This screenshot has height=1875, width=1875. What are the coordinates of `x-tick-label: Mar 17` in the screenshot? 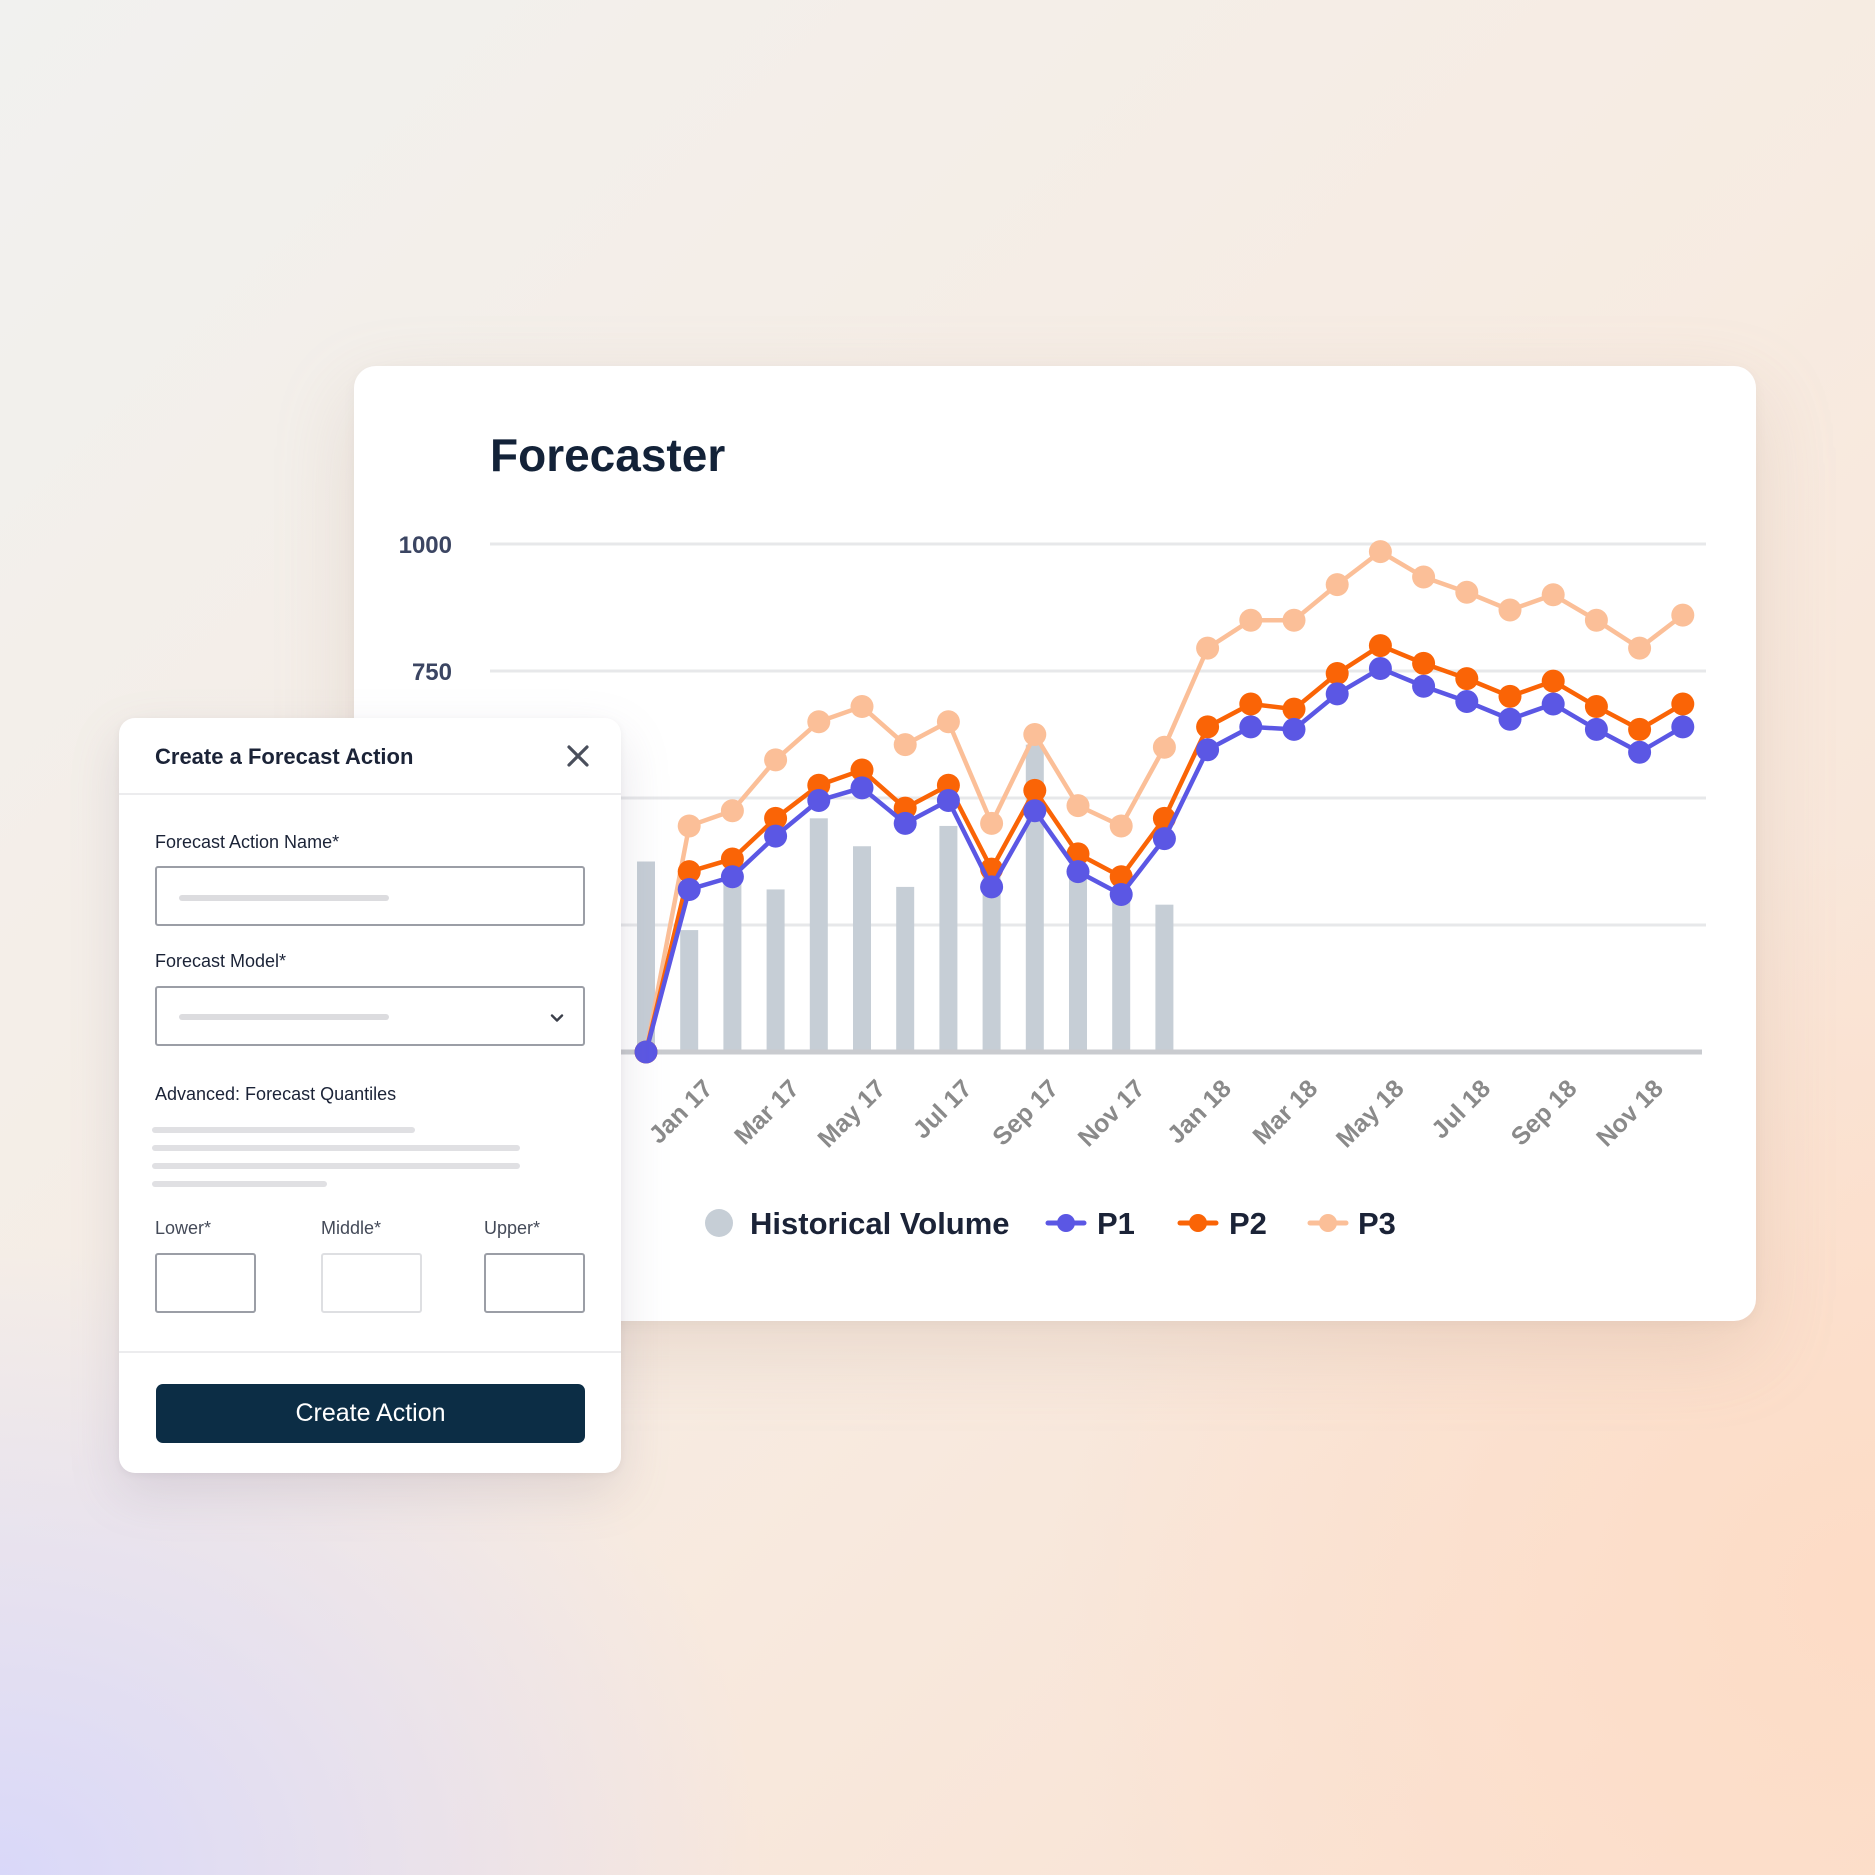 It's located at (767, 1112).